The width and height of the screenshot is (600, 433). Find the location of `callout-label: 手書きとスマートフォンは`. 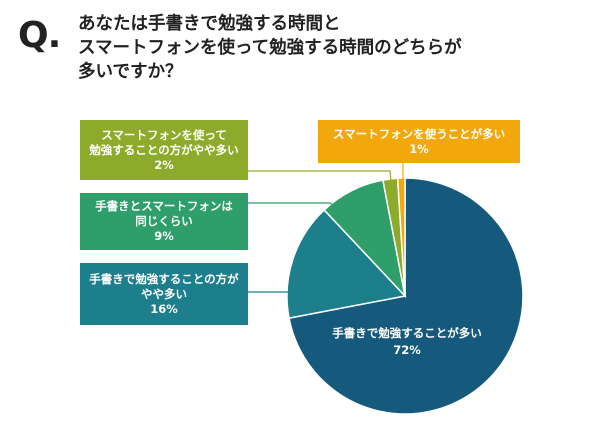

callout-label: 手書きとスマートフォンは is located at coordinates (164, 206).